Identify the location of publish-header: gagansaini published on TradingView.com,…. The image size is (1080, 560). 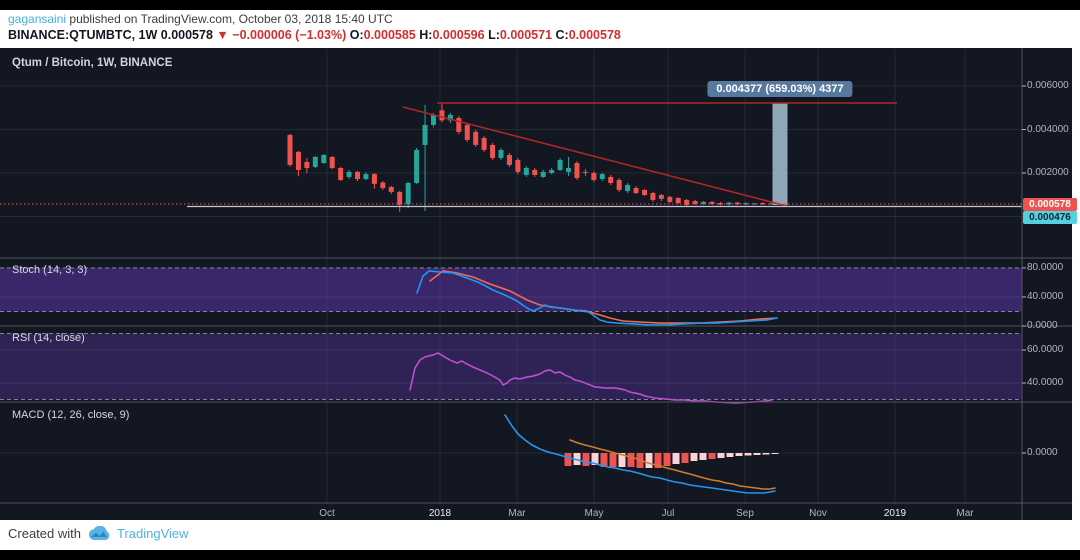
(540, 29).